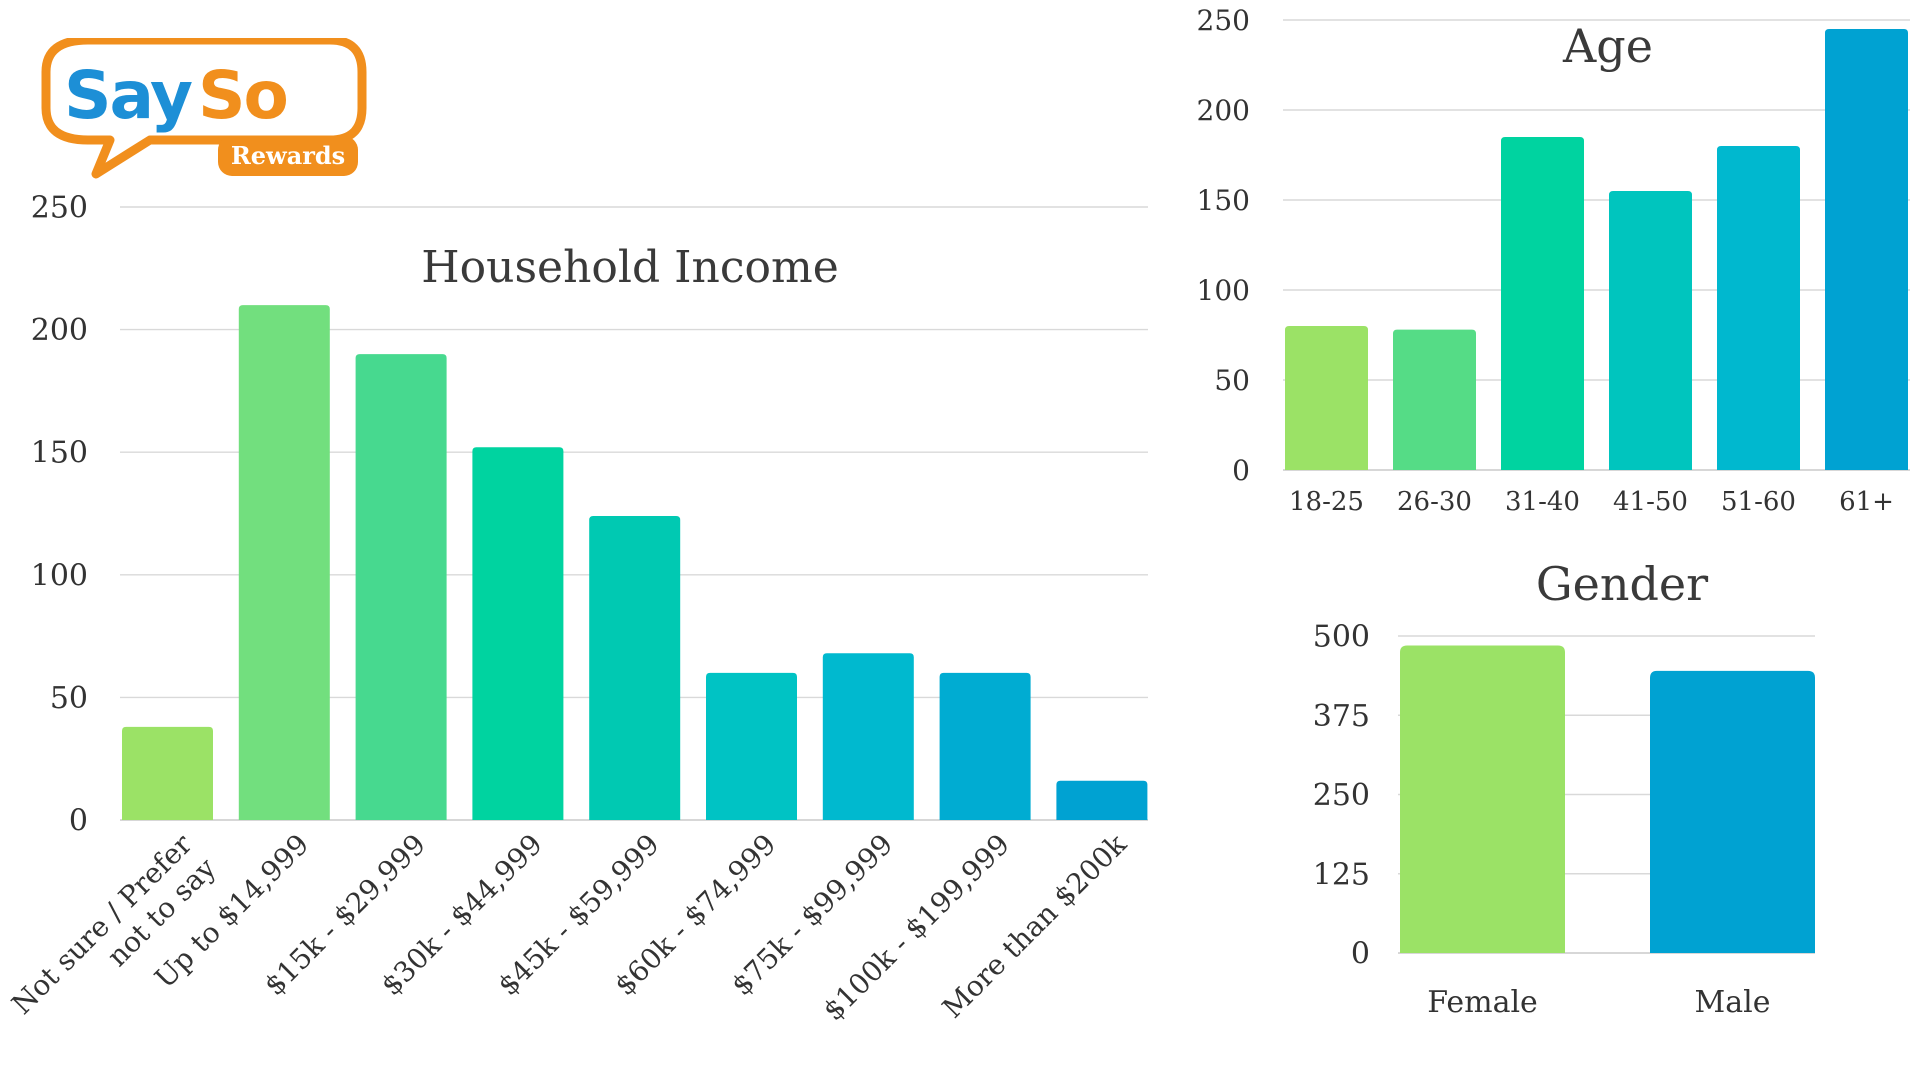  I want to click on income-y-tick-label: 50, so click(69, 698).